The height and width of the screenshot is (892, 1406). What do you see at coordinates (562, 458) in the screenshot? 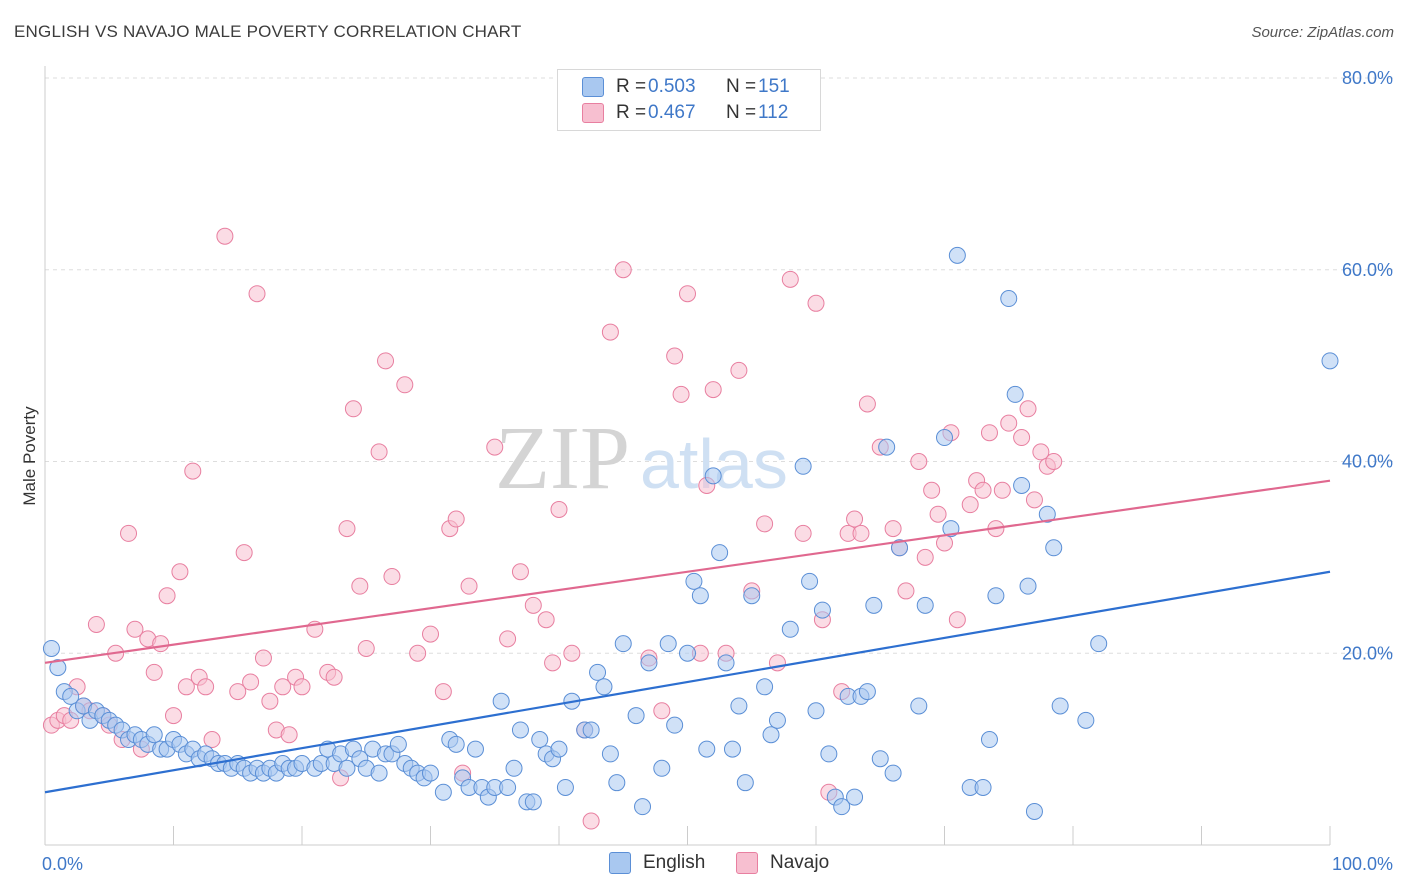
I see `watermark-zip: ZIP` at bounding box center [562, 458].